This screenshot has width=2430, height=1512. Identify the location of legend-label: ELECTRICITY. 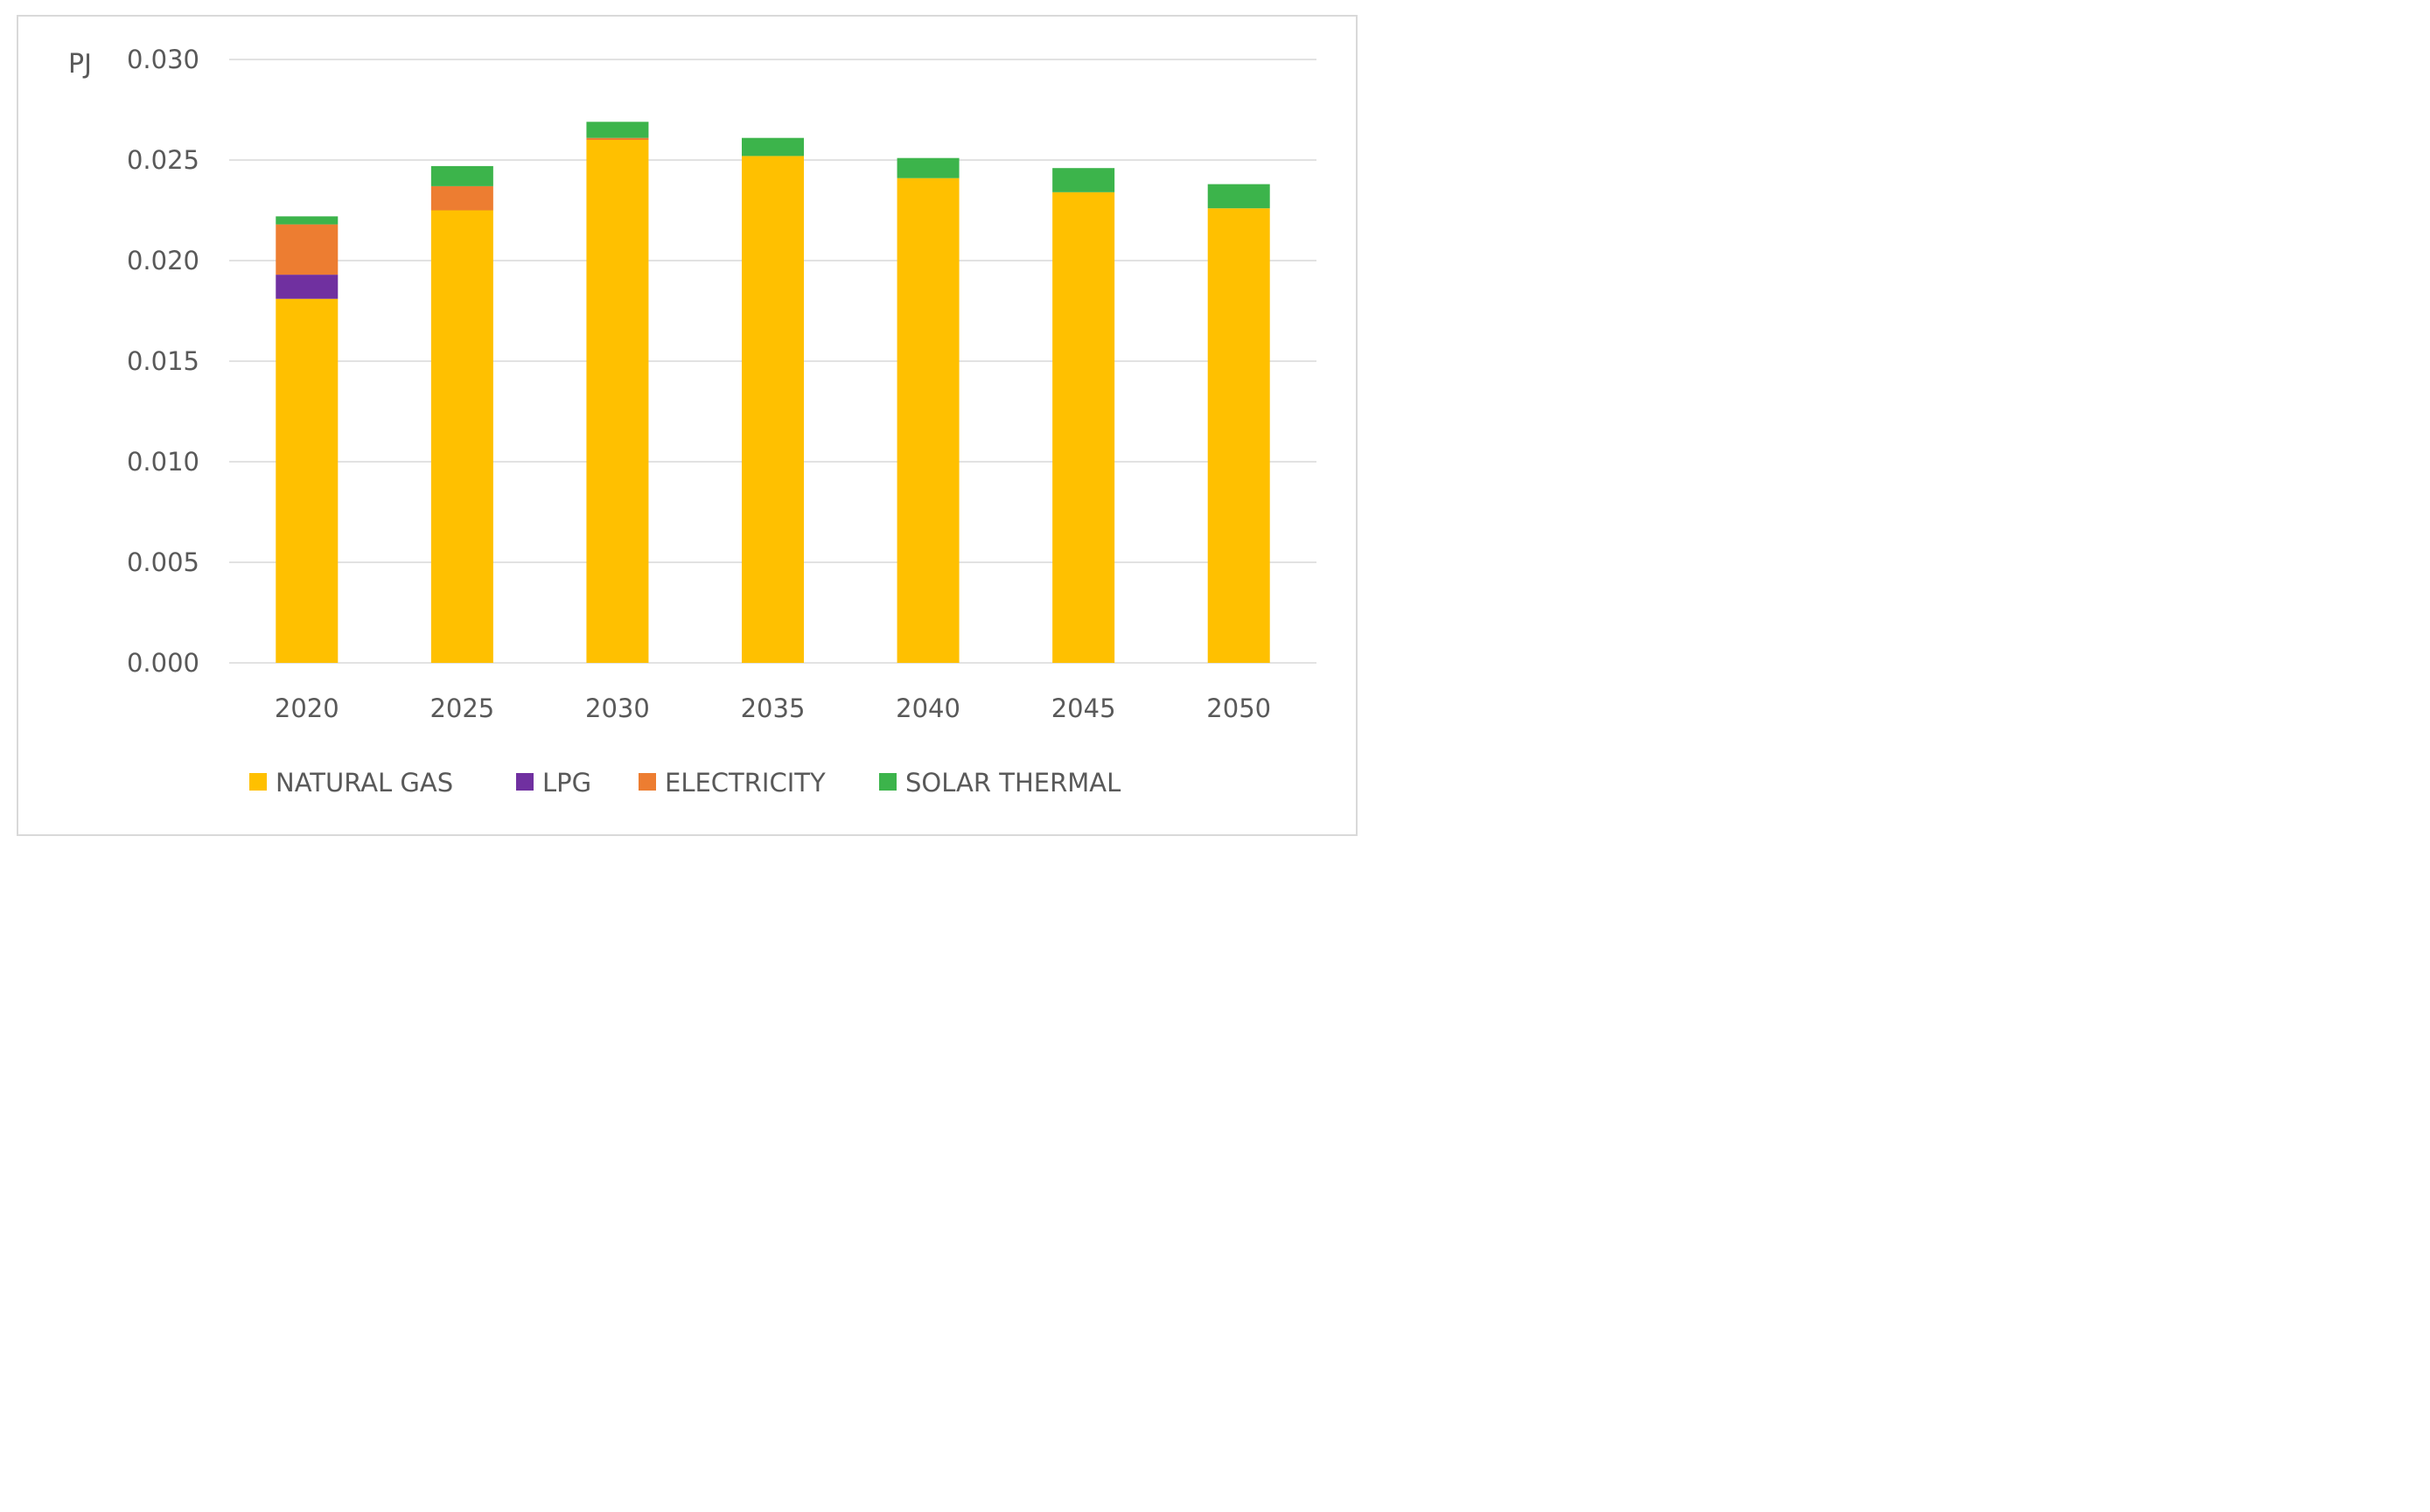
(746, 783).